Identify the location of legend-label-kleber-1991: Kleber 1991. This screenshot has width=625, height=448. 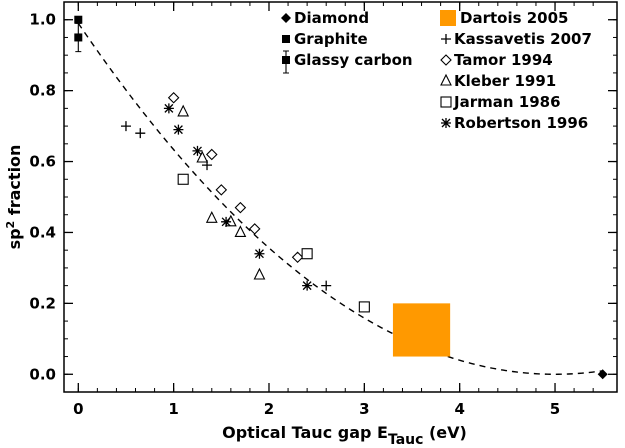
(505, 81).